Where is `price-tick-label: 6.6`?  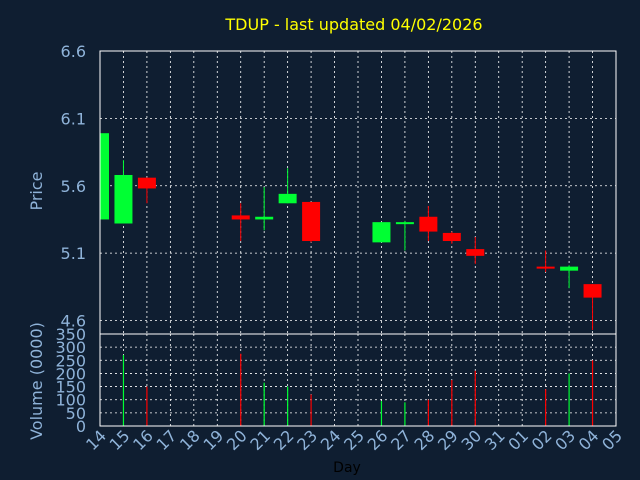
price-tick-label: 6.6 is located at coordinates (73, 51).